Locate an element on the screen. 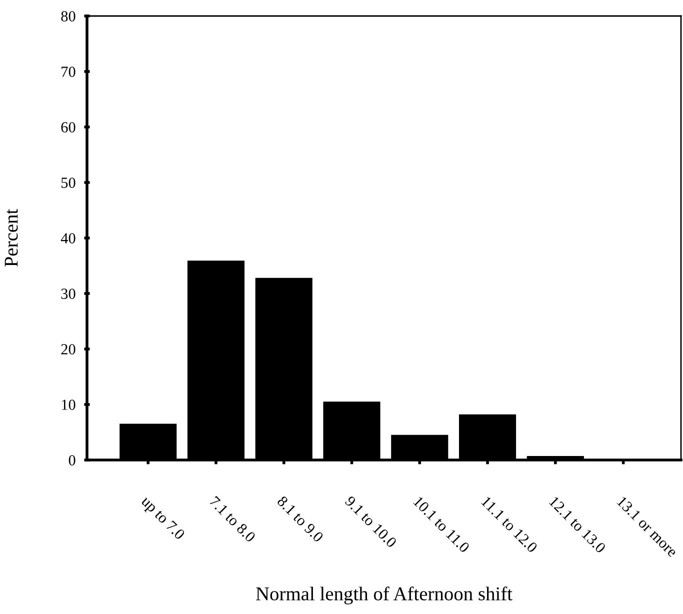 The width and height of the screenshot is (683, 614). y-tick-label: 10 is located at coordinates (69, 405).